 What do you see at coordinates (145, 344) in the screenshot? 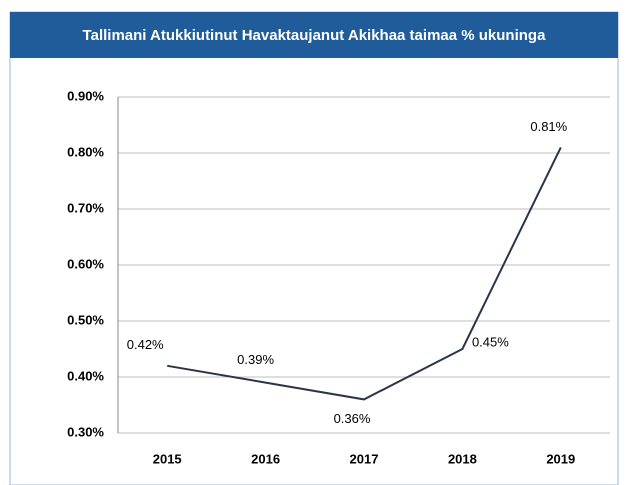
I see `data-label: 0.42%` at bounding box center [145, 344].